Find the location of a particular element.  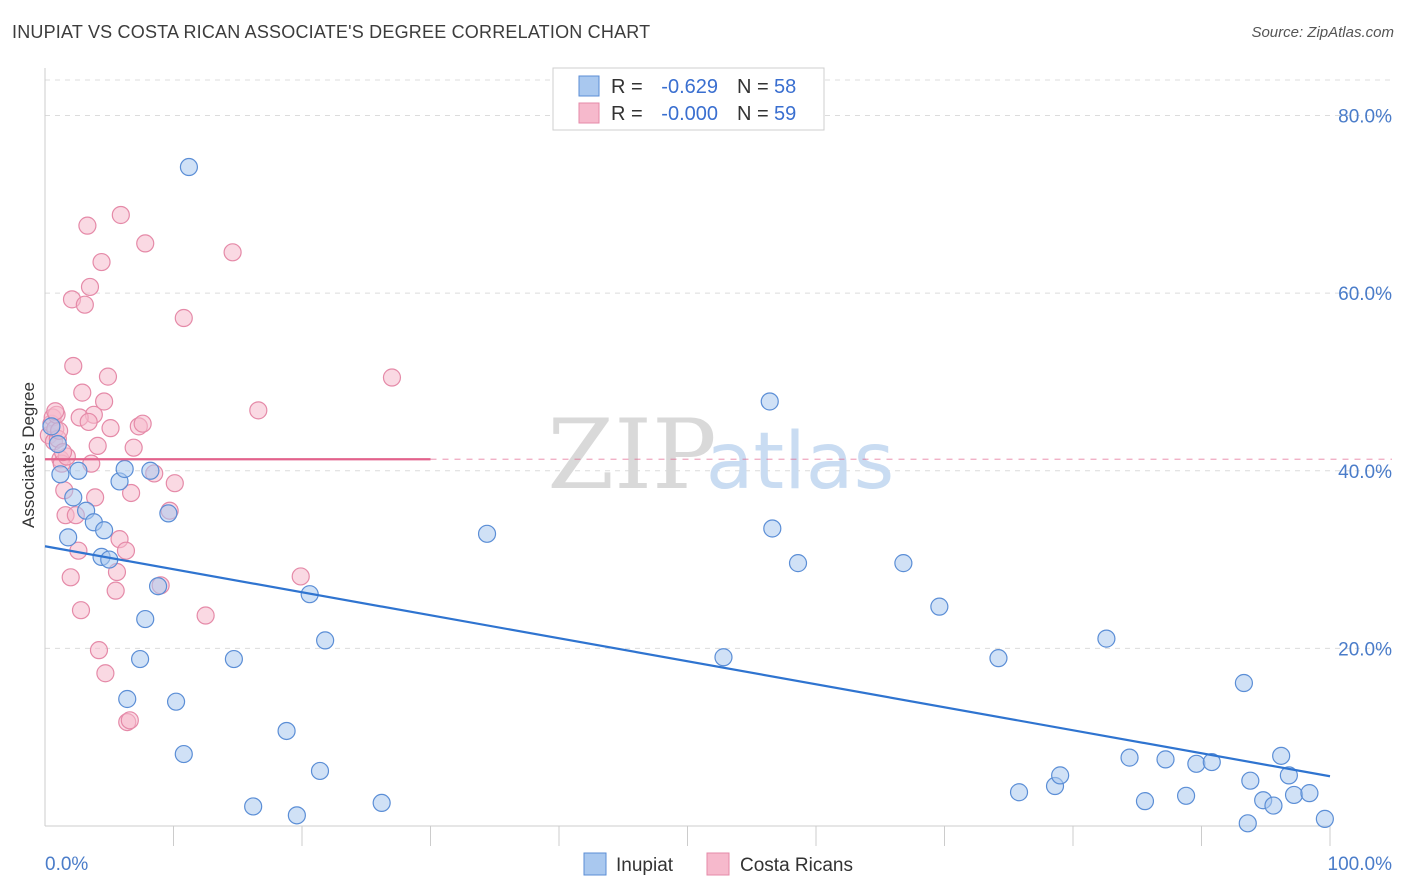

watermark-atlas: atlas is located at coordinates (800, 462).